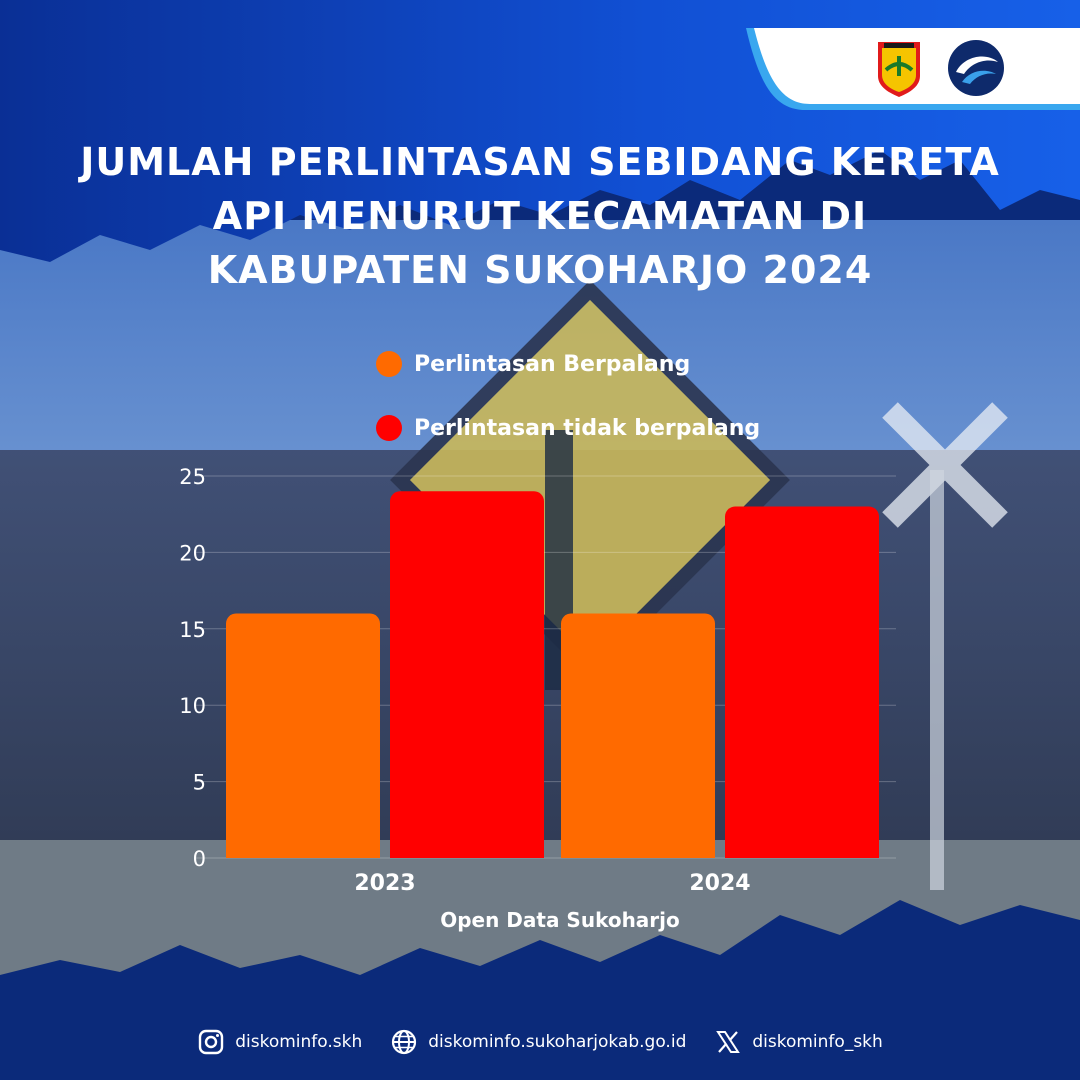 This screenshot has width=1080, height=1080. I want to click on footer-website: diskominfo.sukoharjokab.go.id, so click(538, 1042).